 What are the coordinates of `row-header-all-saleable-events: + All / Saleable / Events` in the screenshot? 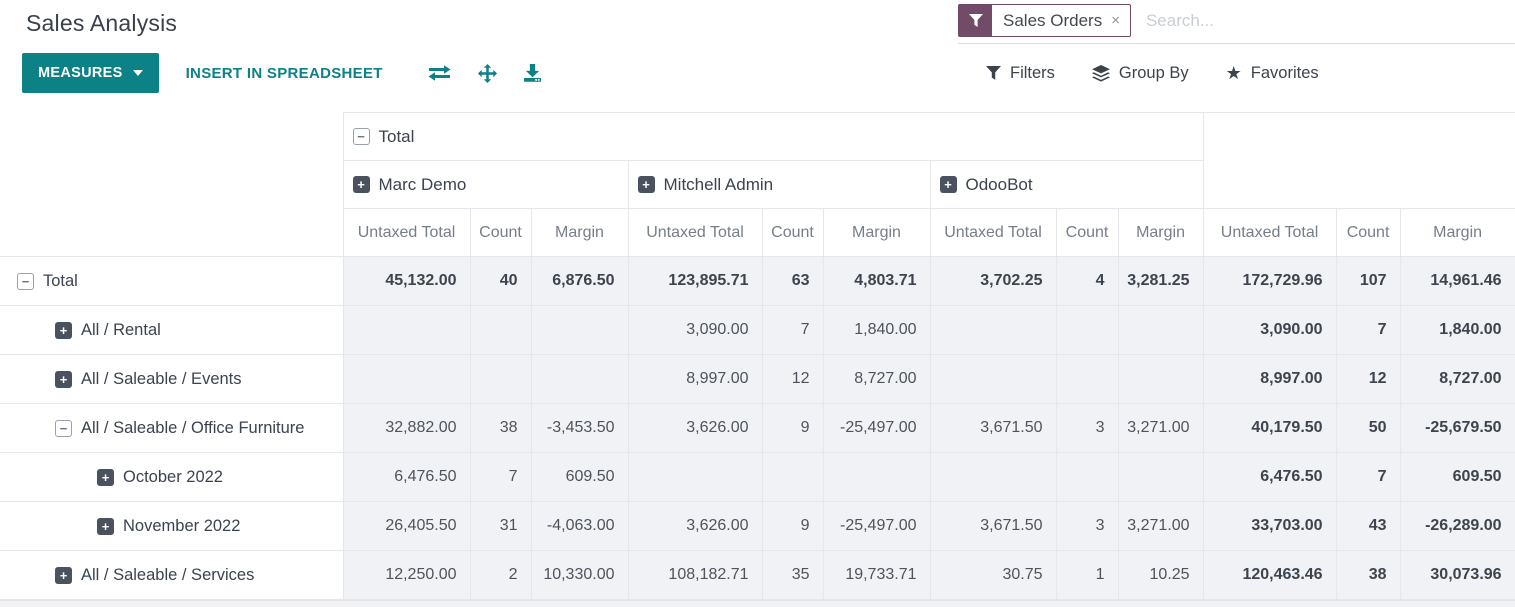 It's located at (172, 379).